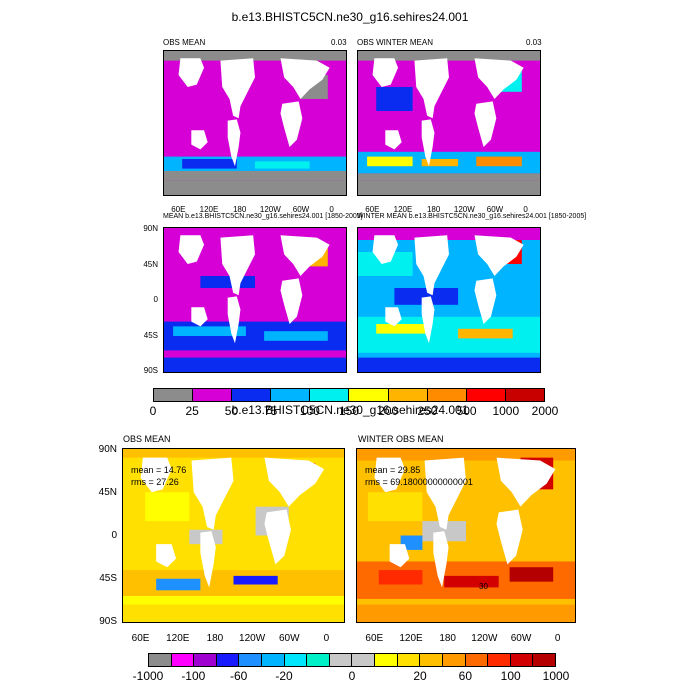  Describe the element at coordinates (147, 439) in the screenshot. I see `panel5-title: OBS MEAN` at that location.